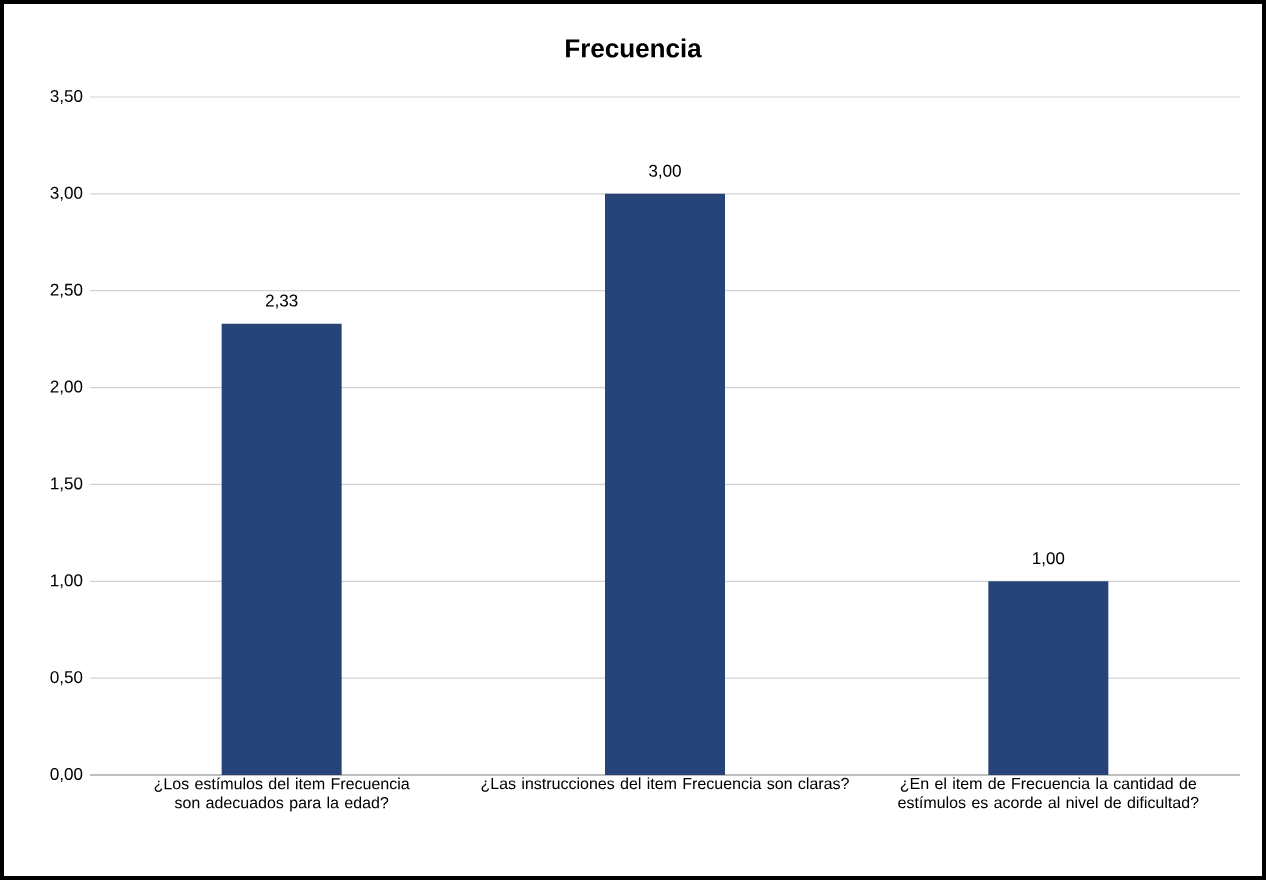  Describe the element at coordinates (66, 387) in the screenshot. I see `y-tick-label: 2,00` at that location.